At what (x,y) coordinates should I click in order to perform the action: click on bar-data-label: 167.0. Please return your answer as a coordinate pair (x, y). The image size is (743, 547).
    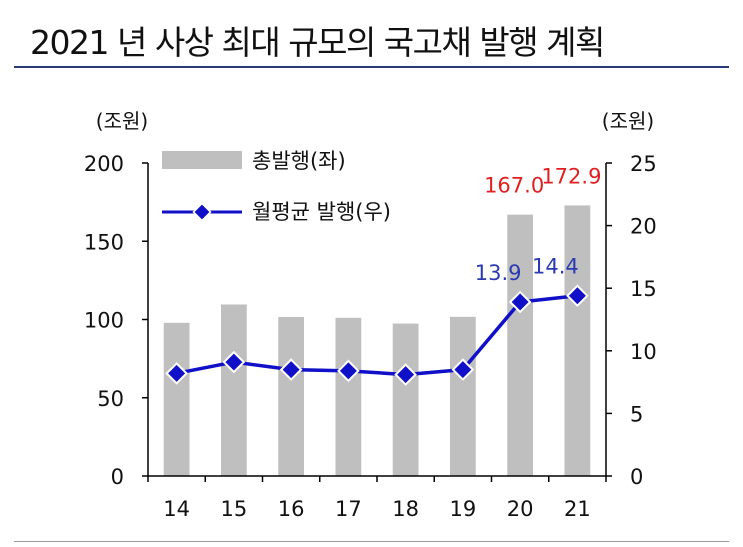
    Looking at the image, I should click on (514, 186).